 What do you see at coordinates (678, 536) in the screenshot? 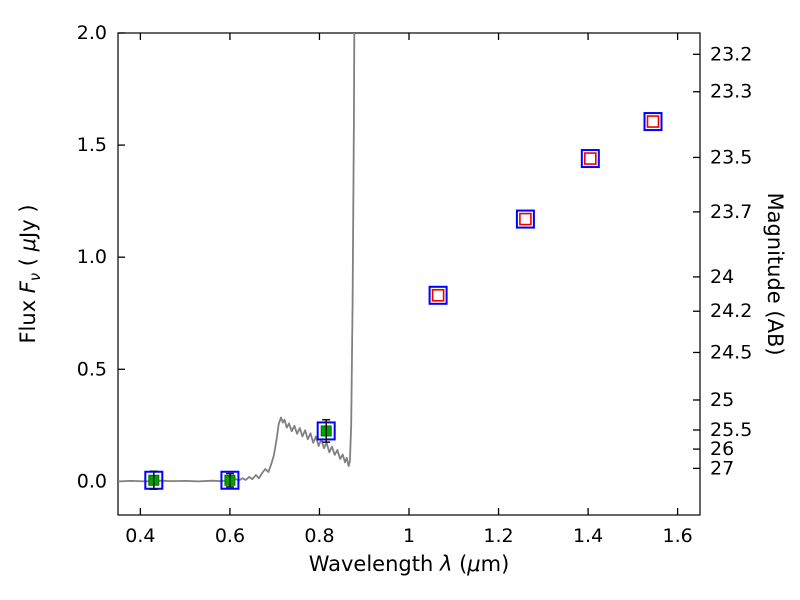
I see `x-tick-label: 1.6` at bounding box center [678, 536].